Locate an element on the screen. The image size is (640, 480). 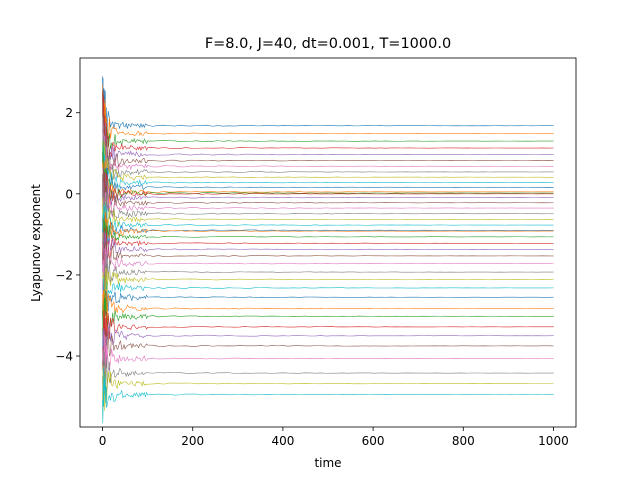
y-axis-label: Lyapunov exponent is located at coordinates (36, 243).